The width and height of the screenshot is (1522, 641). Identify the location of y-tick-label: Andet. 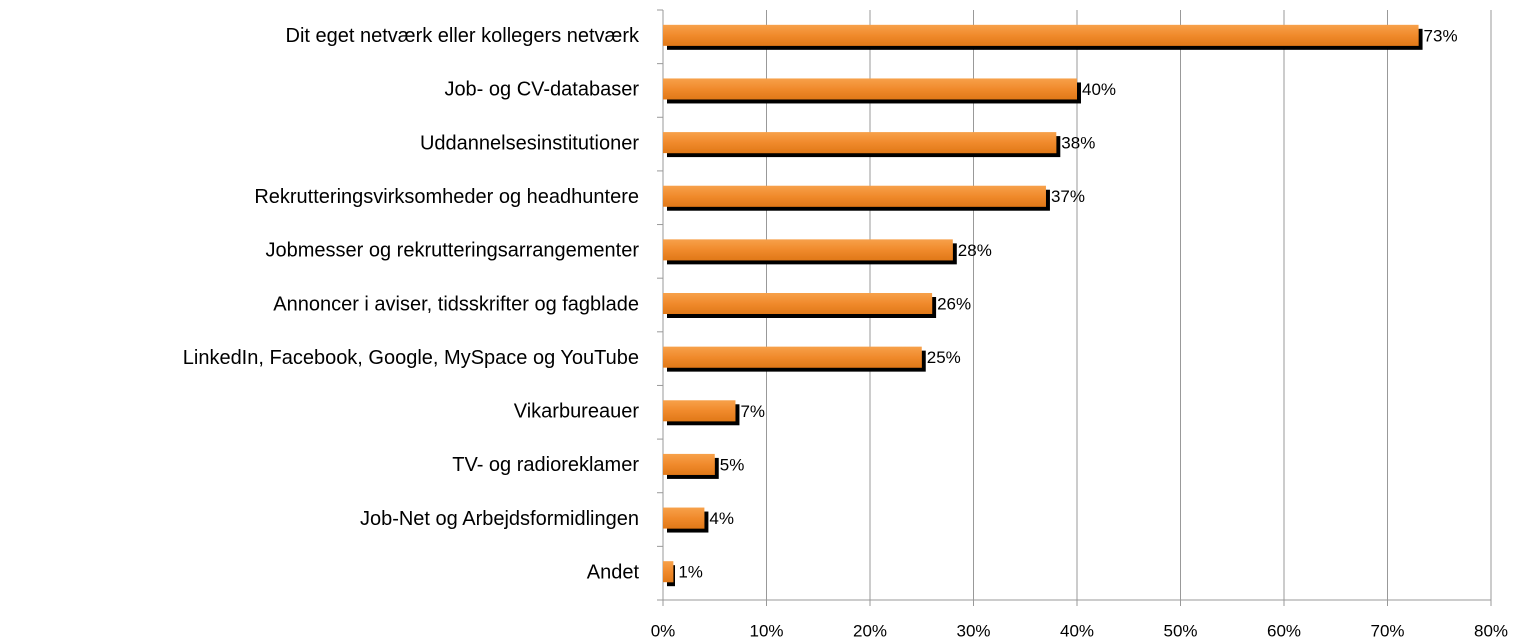
(613, 572).